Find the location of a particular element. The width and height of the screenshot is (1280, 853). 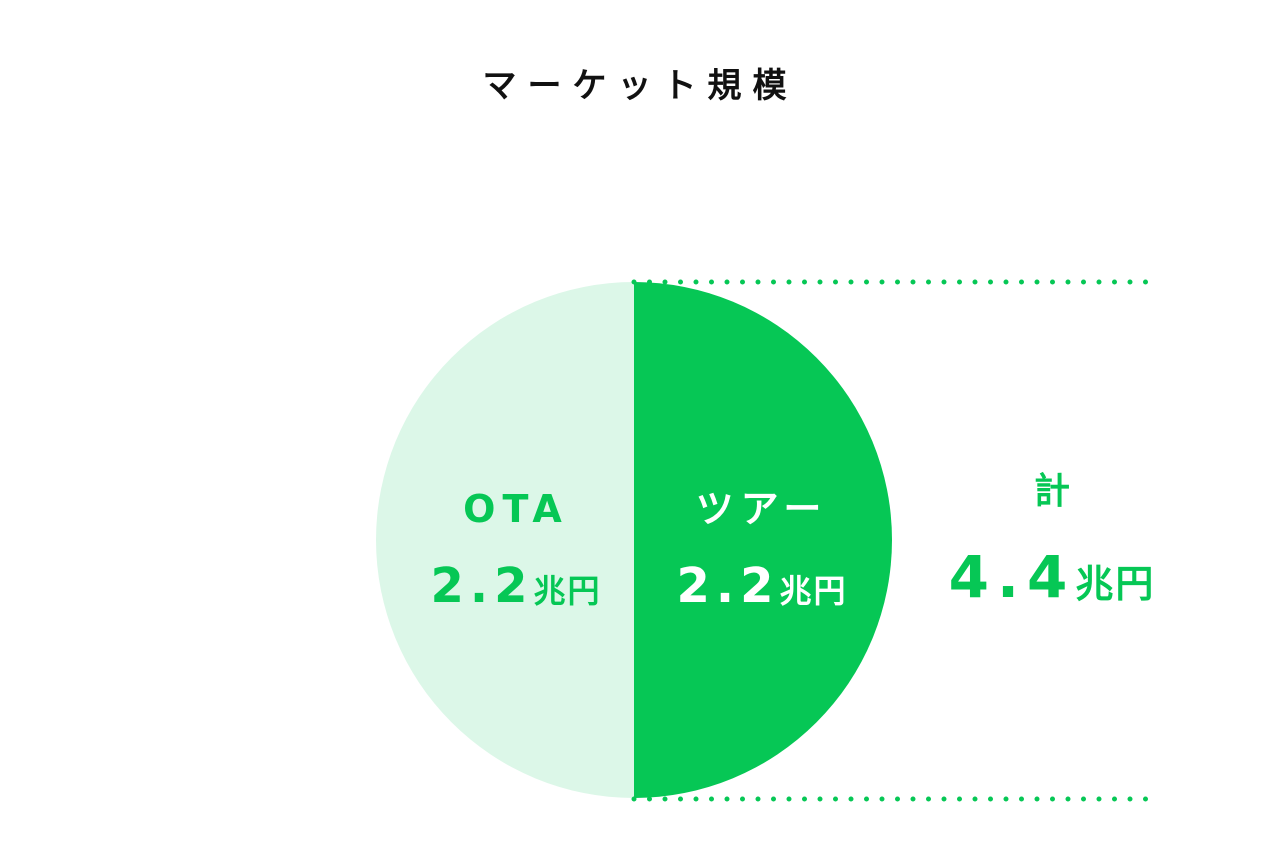

slice-label-ota: OTA 2.2兆円 is located at coordinates (516, 550).